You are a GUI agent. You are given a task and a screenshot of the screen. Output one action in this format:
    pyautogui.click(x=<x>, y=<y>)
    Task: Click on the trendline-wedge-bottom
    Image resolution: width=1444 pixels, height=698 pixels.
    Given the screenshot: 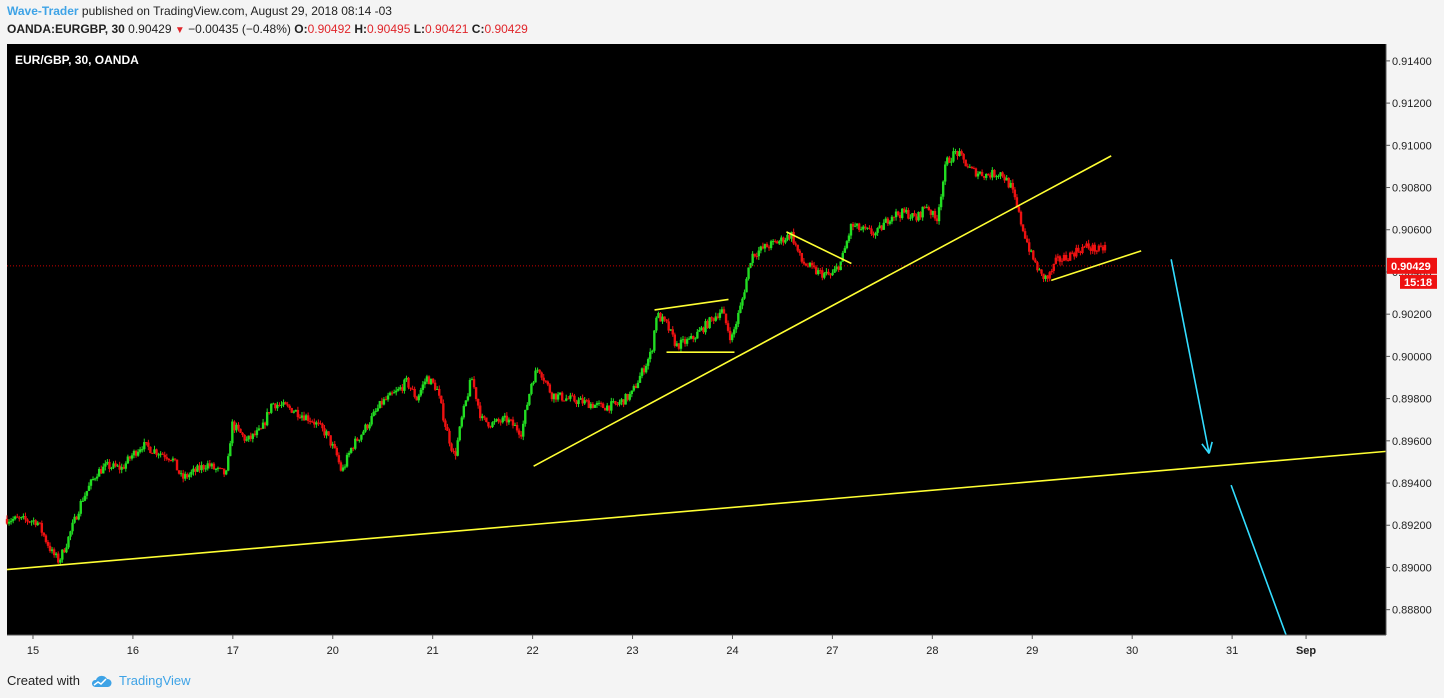 What is the action you would take?
    pyautogui.click(x=1096, y=266)
    